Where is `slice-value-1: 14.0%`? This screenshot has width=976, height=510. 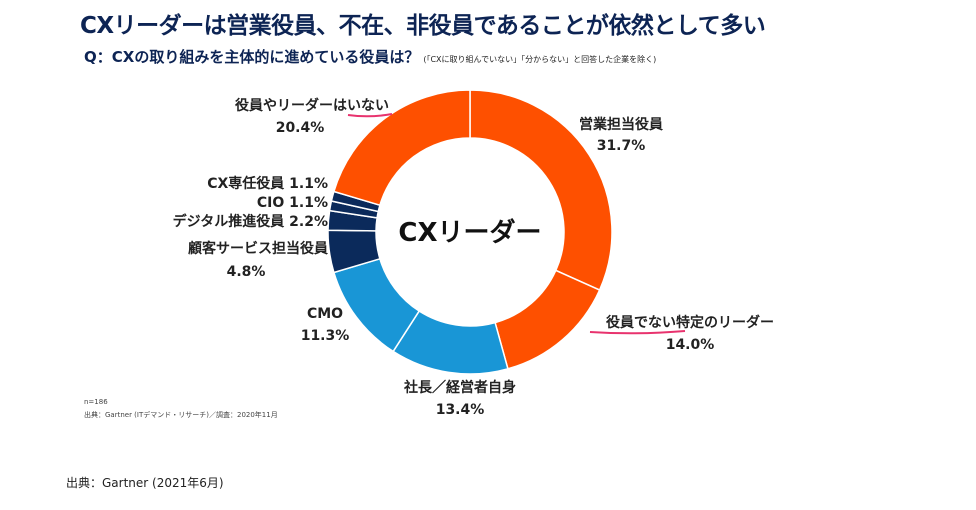
slice-value-1: 14.0% is located at coordinates (690, 345).